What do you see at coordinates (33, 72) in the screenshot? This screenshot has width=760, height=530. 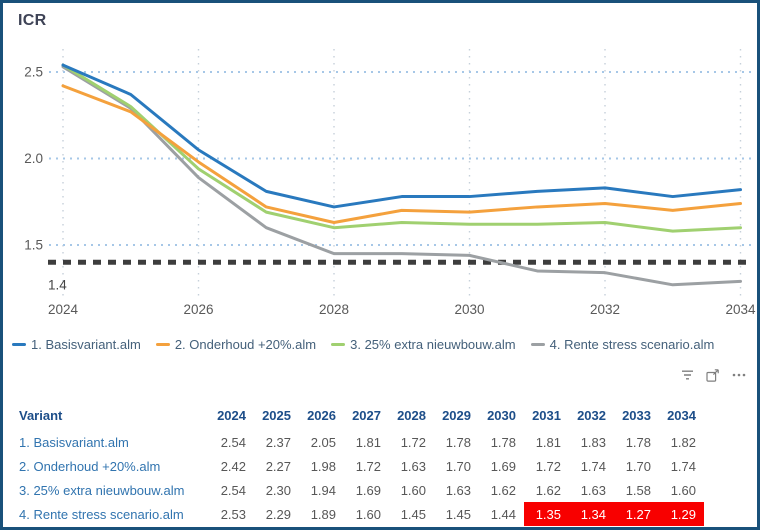 I see `y-axis-tick-label: 2.5` at bounding box center [33, 72].